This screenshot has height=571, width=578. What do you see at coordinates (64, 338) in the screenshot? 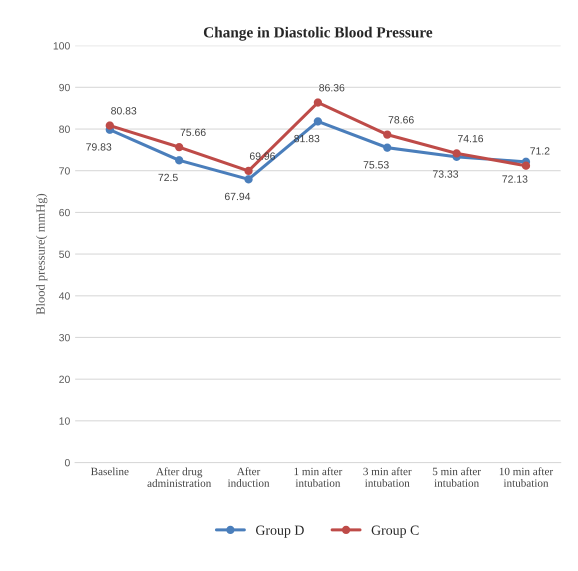
I see `y-tick-label: 30` at bounding box center [64, 338].